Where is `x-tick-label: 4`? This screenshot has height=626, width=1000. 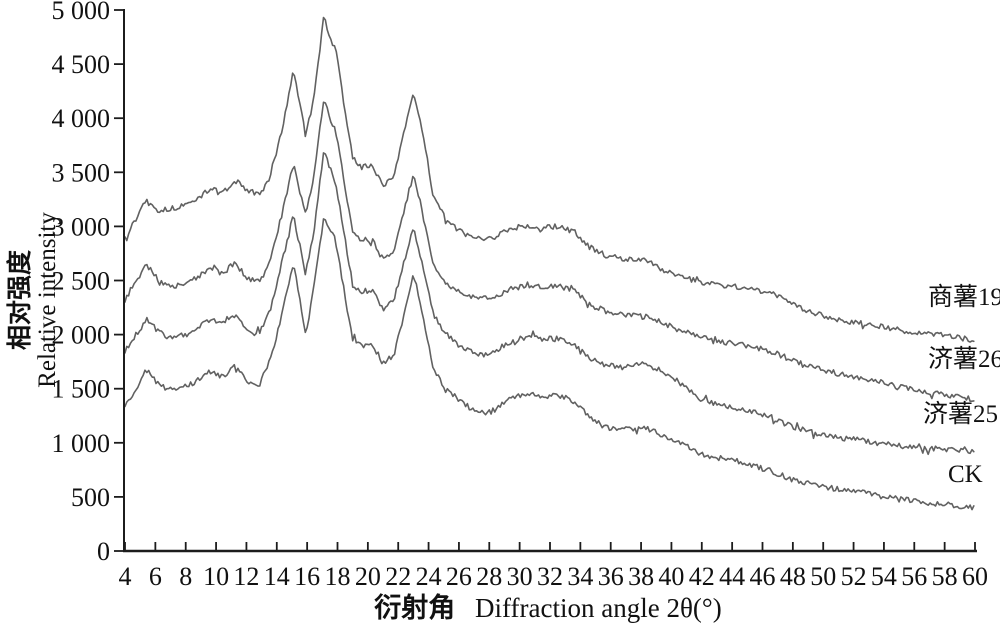 x-tick-label: 4 is located at coordinates (125, 576).